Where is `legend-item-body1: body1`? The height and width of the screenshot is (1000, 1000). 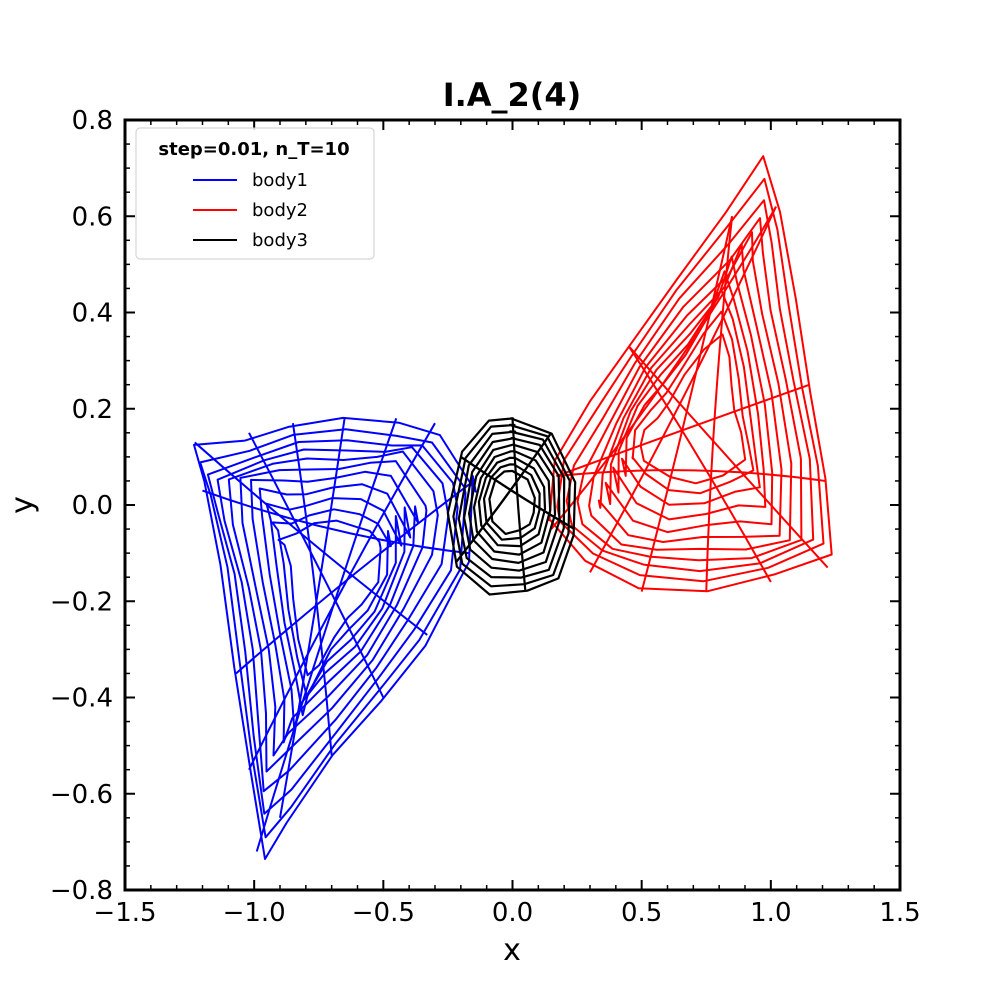 legend-item-body1: body1 is located at coordinates (250, 180).